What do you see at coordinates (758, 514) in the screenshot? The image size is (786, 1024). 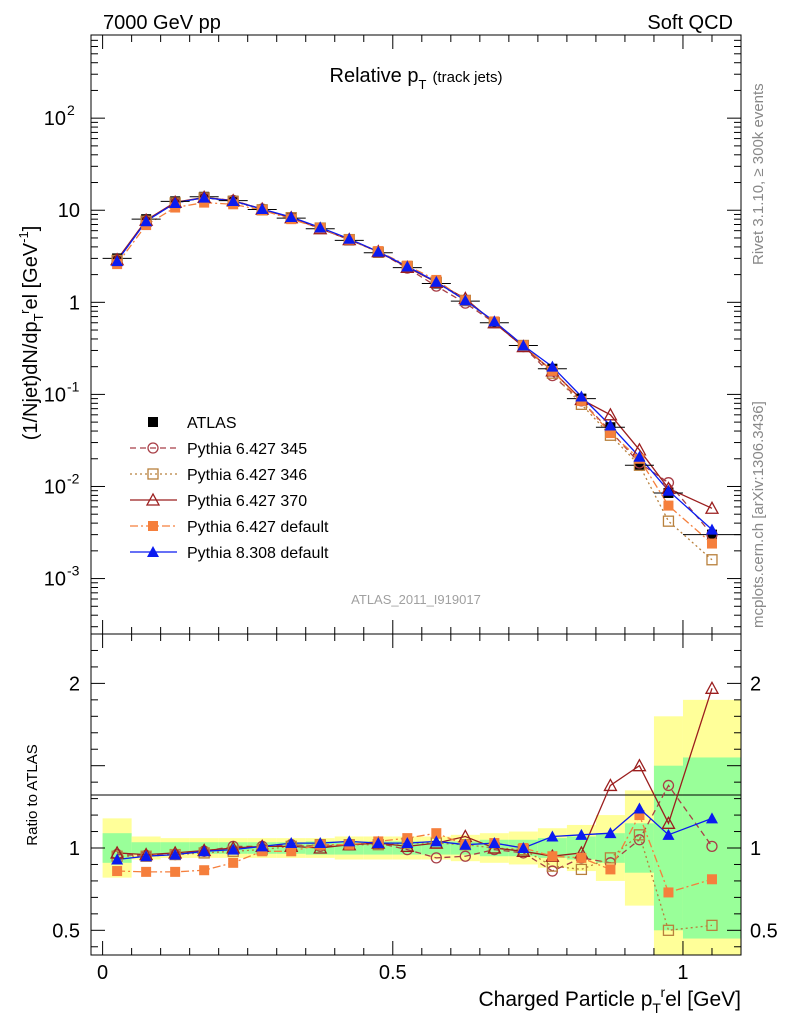 I see `mcplots-label: mcplots.cern.ch [arXiv:1306.3436]` at bounding box center [758, 514].